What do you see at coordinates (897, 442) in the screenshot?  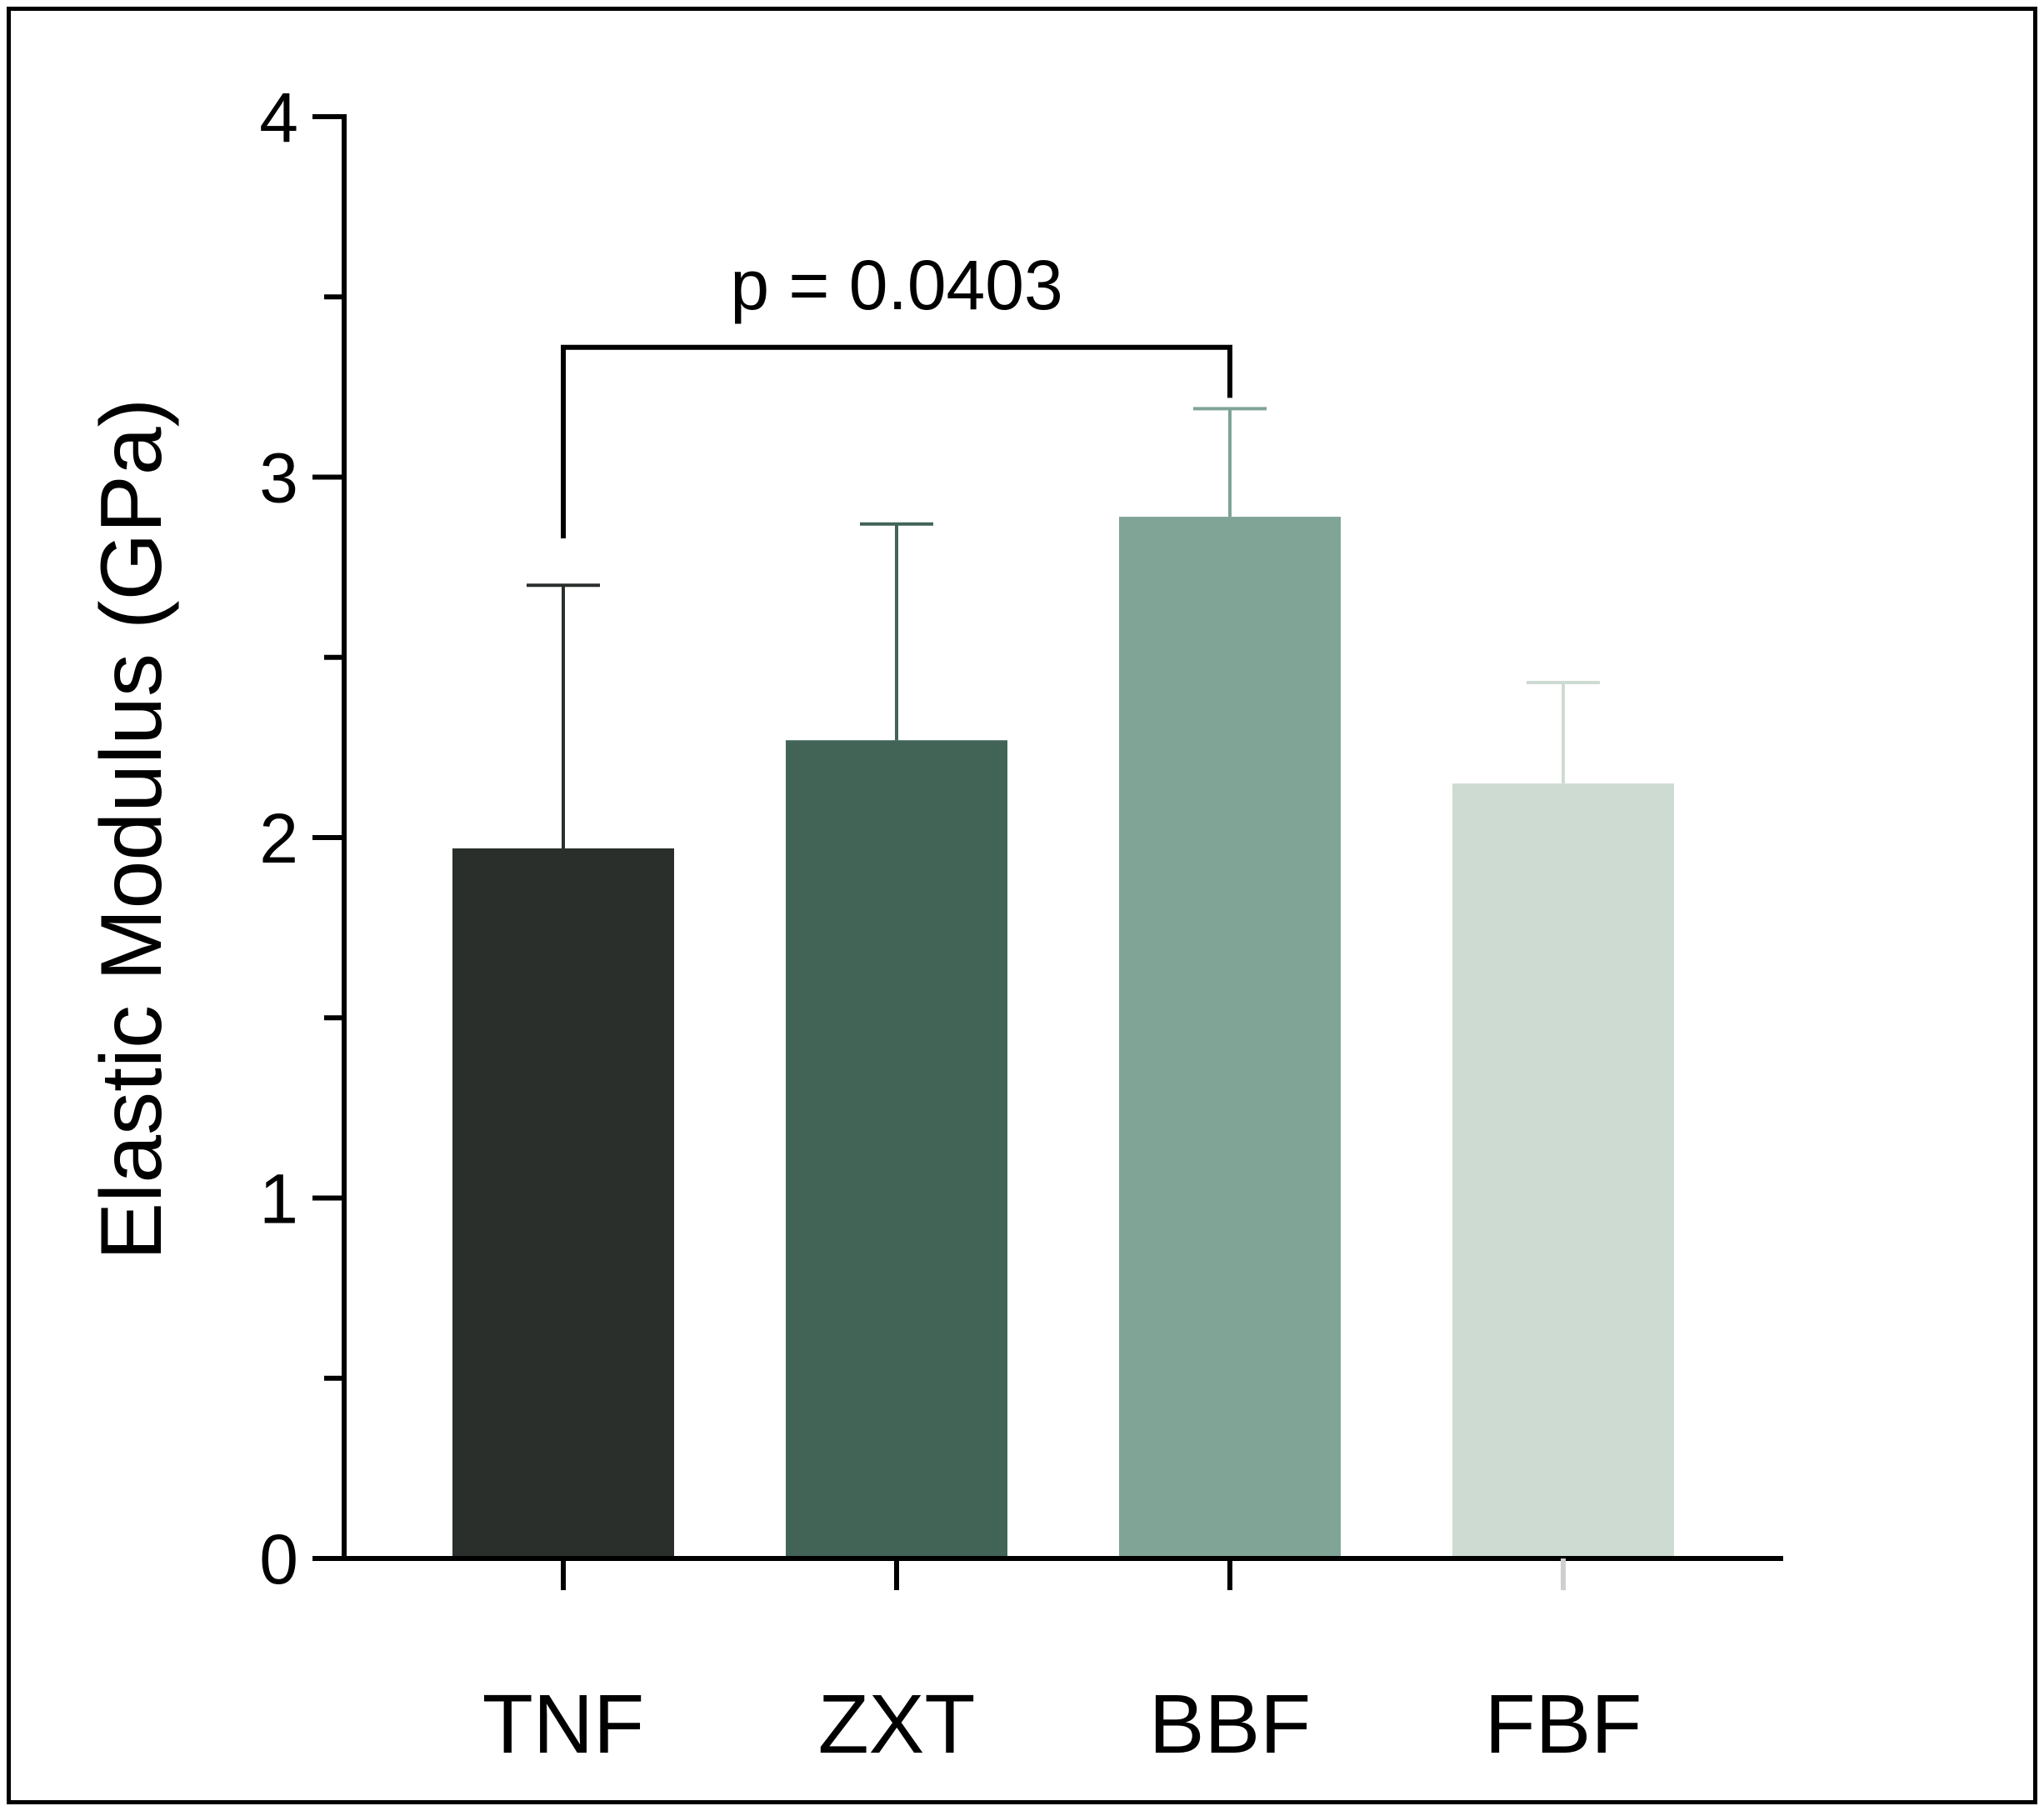 I see `significance-bracket` at bounding box center [897, 442].